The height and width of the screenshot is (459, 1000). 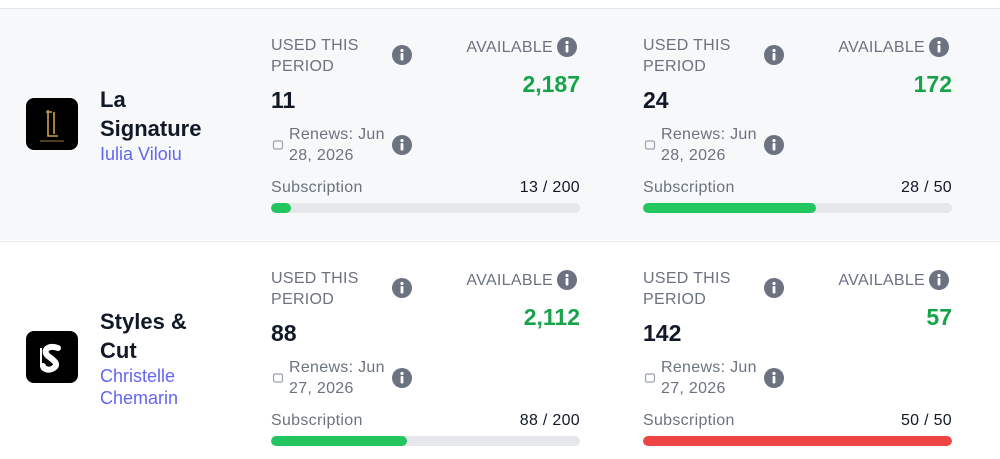 I want to click on used-value: 24, so click(x=656, y=100).